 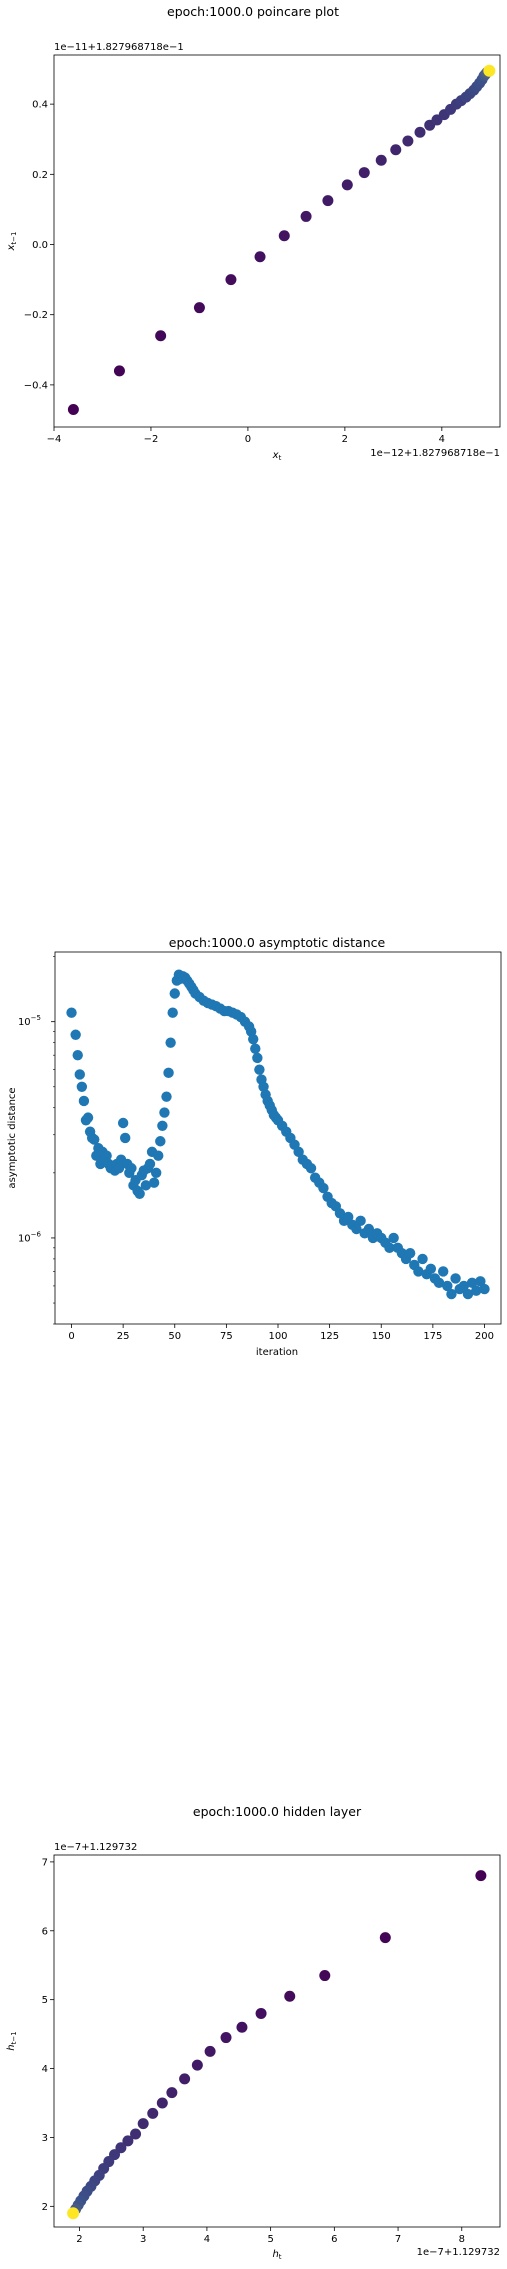 I want to click on asymptotic-x-label: iteration, so click(x=277, y=1352).